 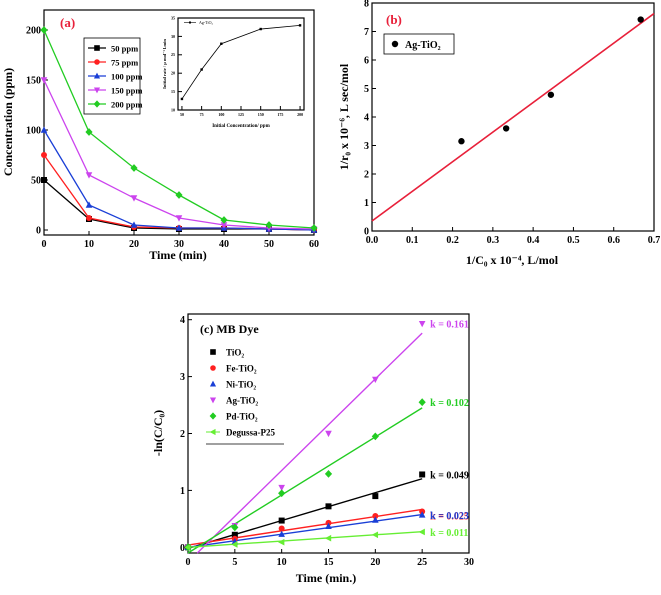 I want to click on panel-a-xtick-label: 50, so click(x=269, y=244).